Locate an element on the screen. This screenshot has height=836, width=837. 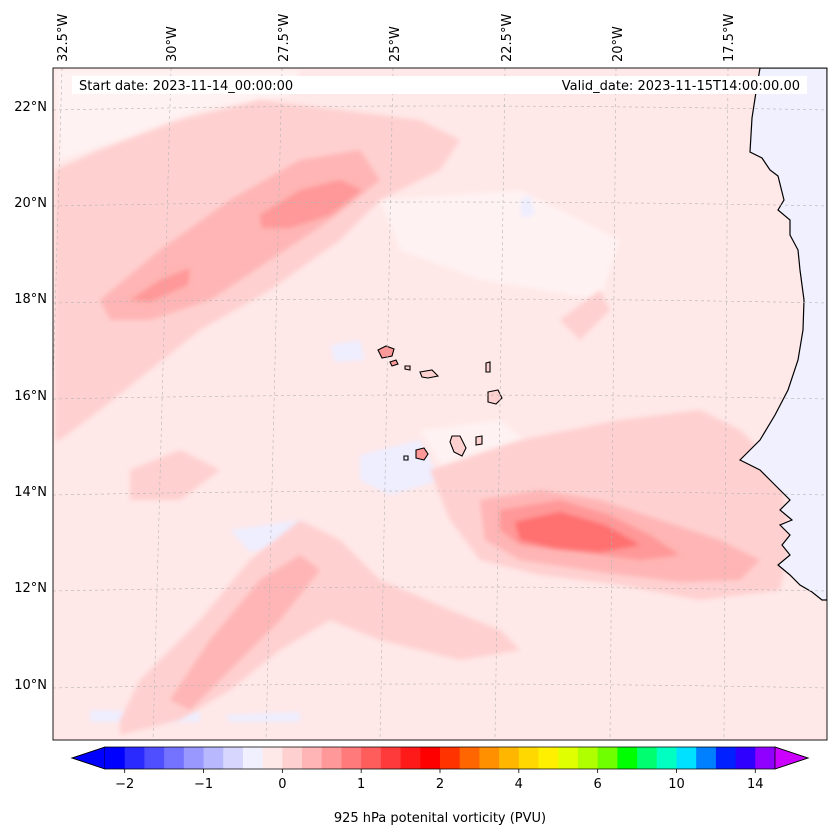
latitude-labels: 22°N 20°N 18°N 16°N 14°N 12°N 10°N is located at coordinates (30, 396).